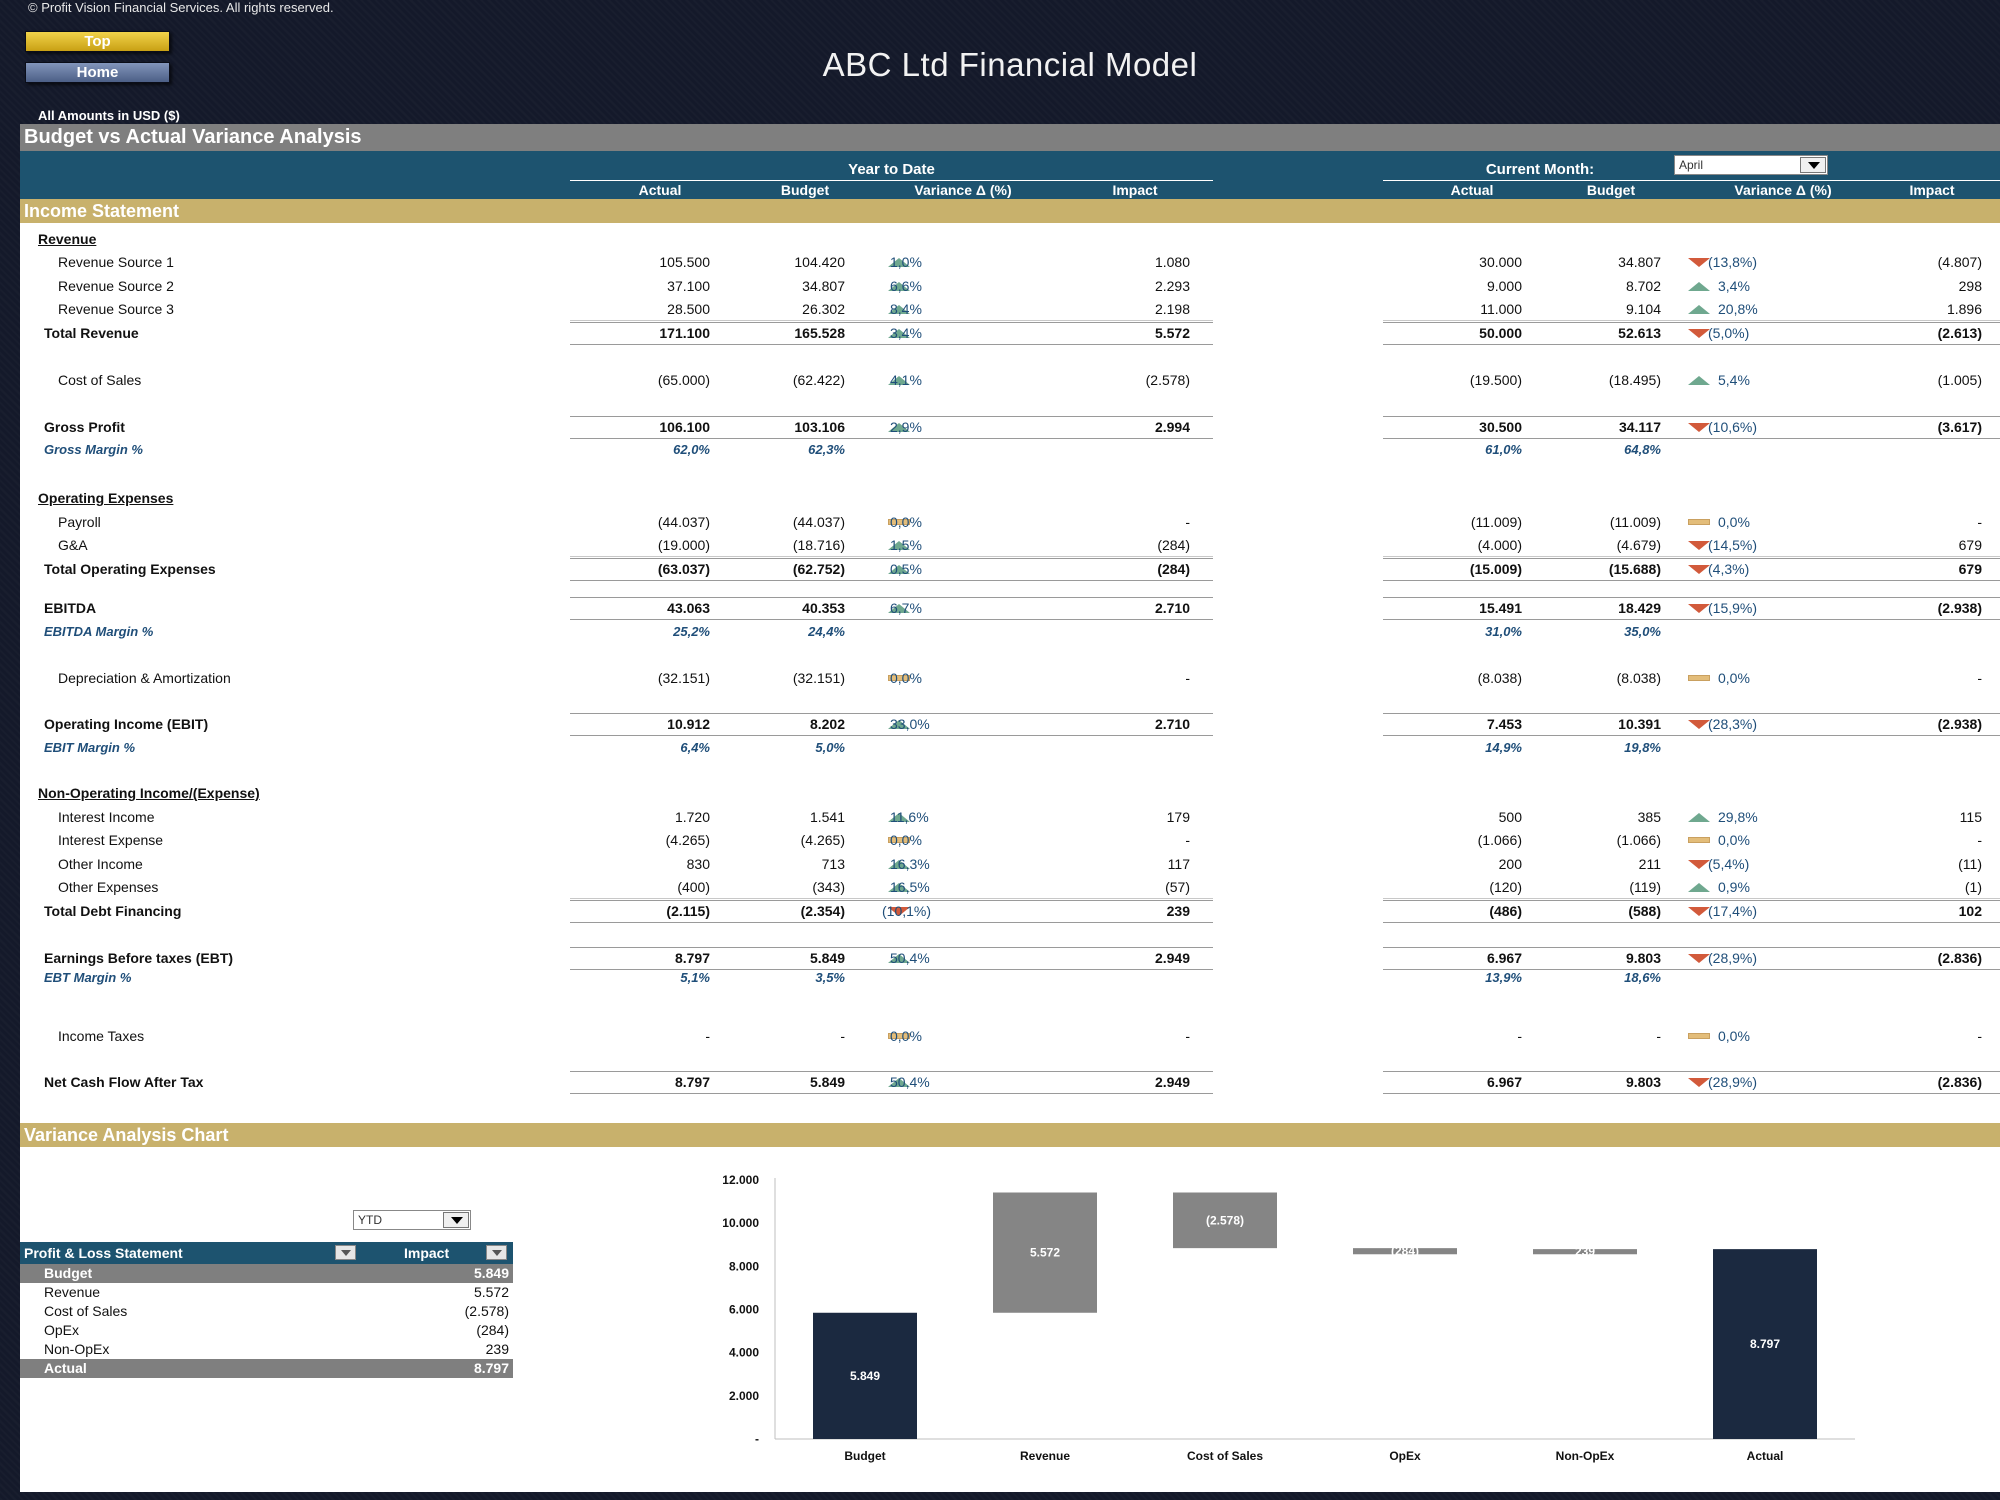  Describe the element at coordinates (1959, 262) in the screenshot. I see `cm-impact-value: (4.807)` at that location.